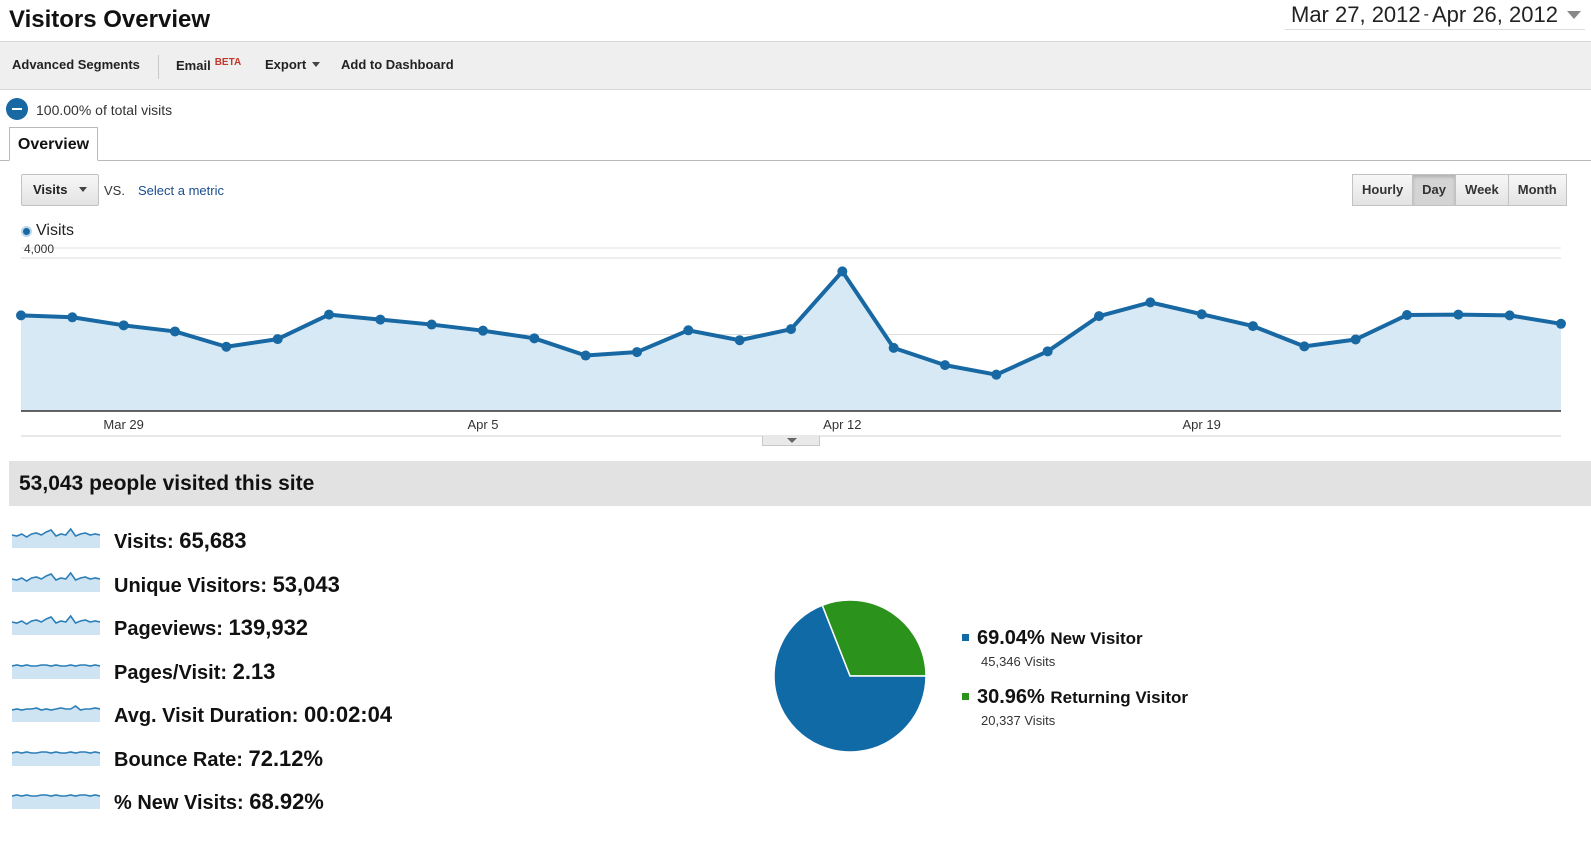 The height and width of the screenshot is (862, 1591). Describe the element at coordinates (1537, 190) in the screenshot. I see `month-button: Month` at that location.